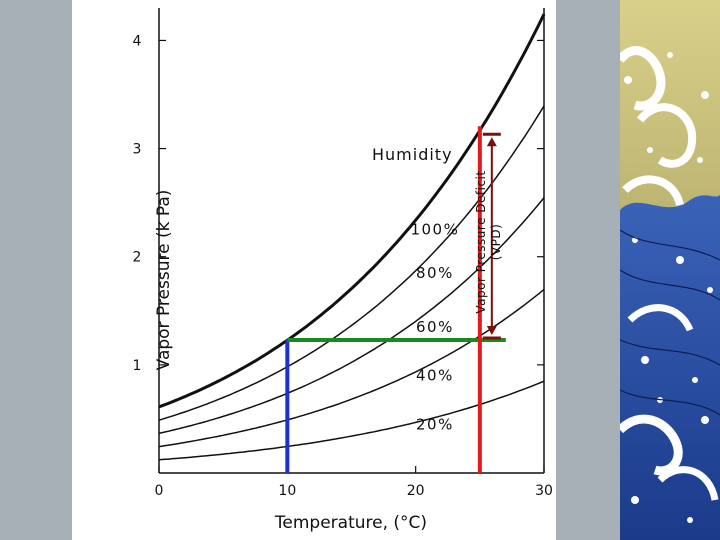  Describe the element at coordinates (435, 424) in the screenshot. I see `series-label: 20%` at that location.